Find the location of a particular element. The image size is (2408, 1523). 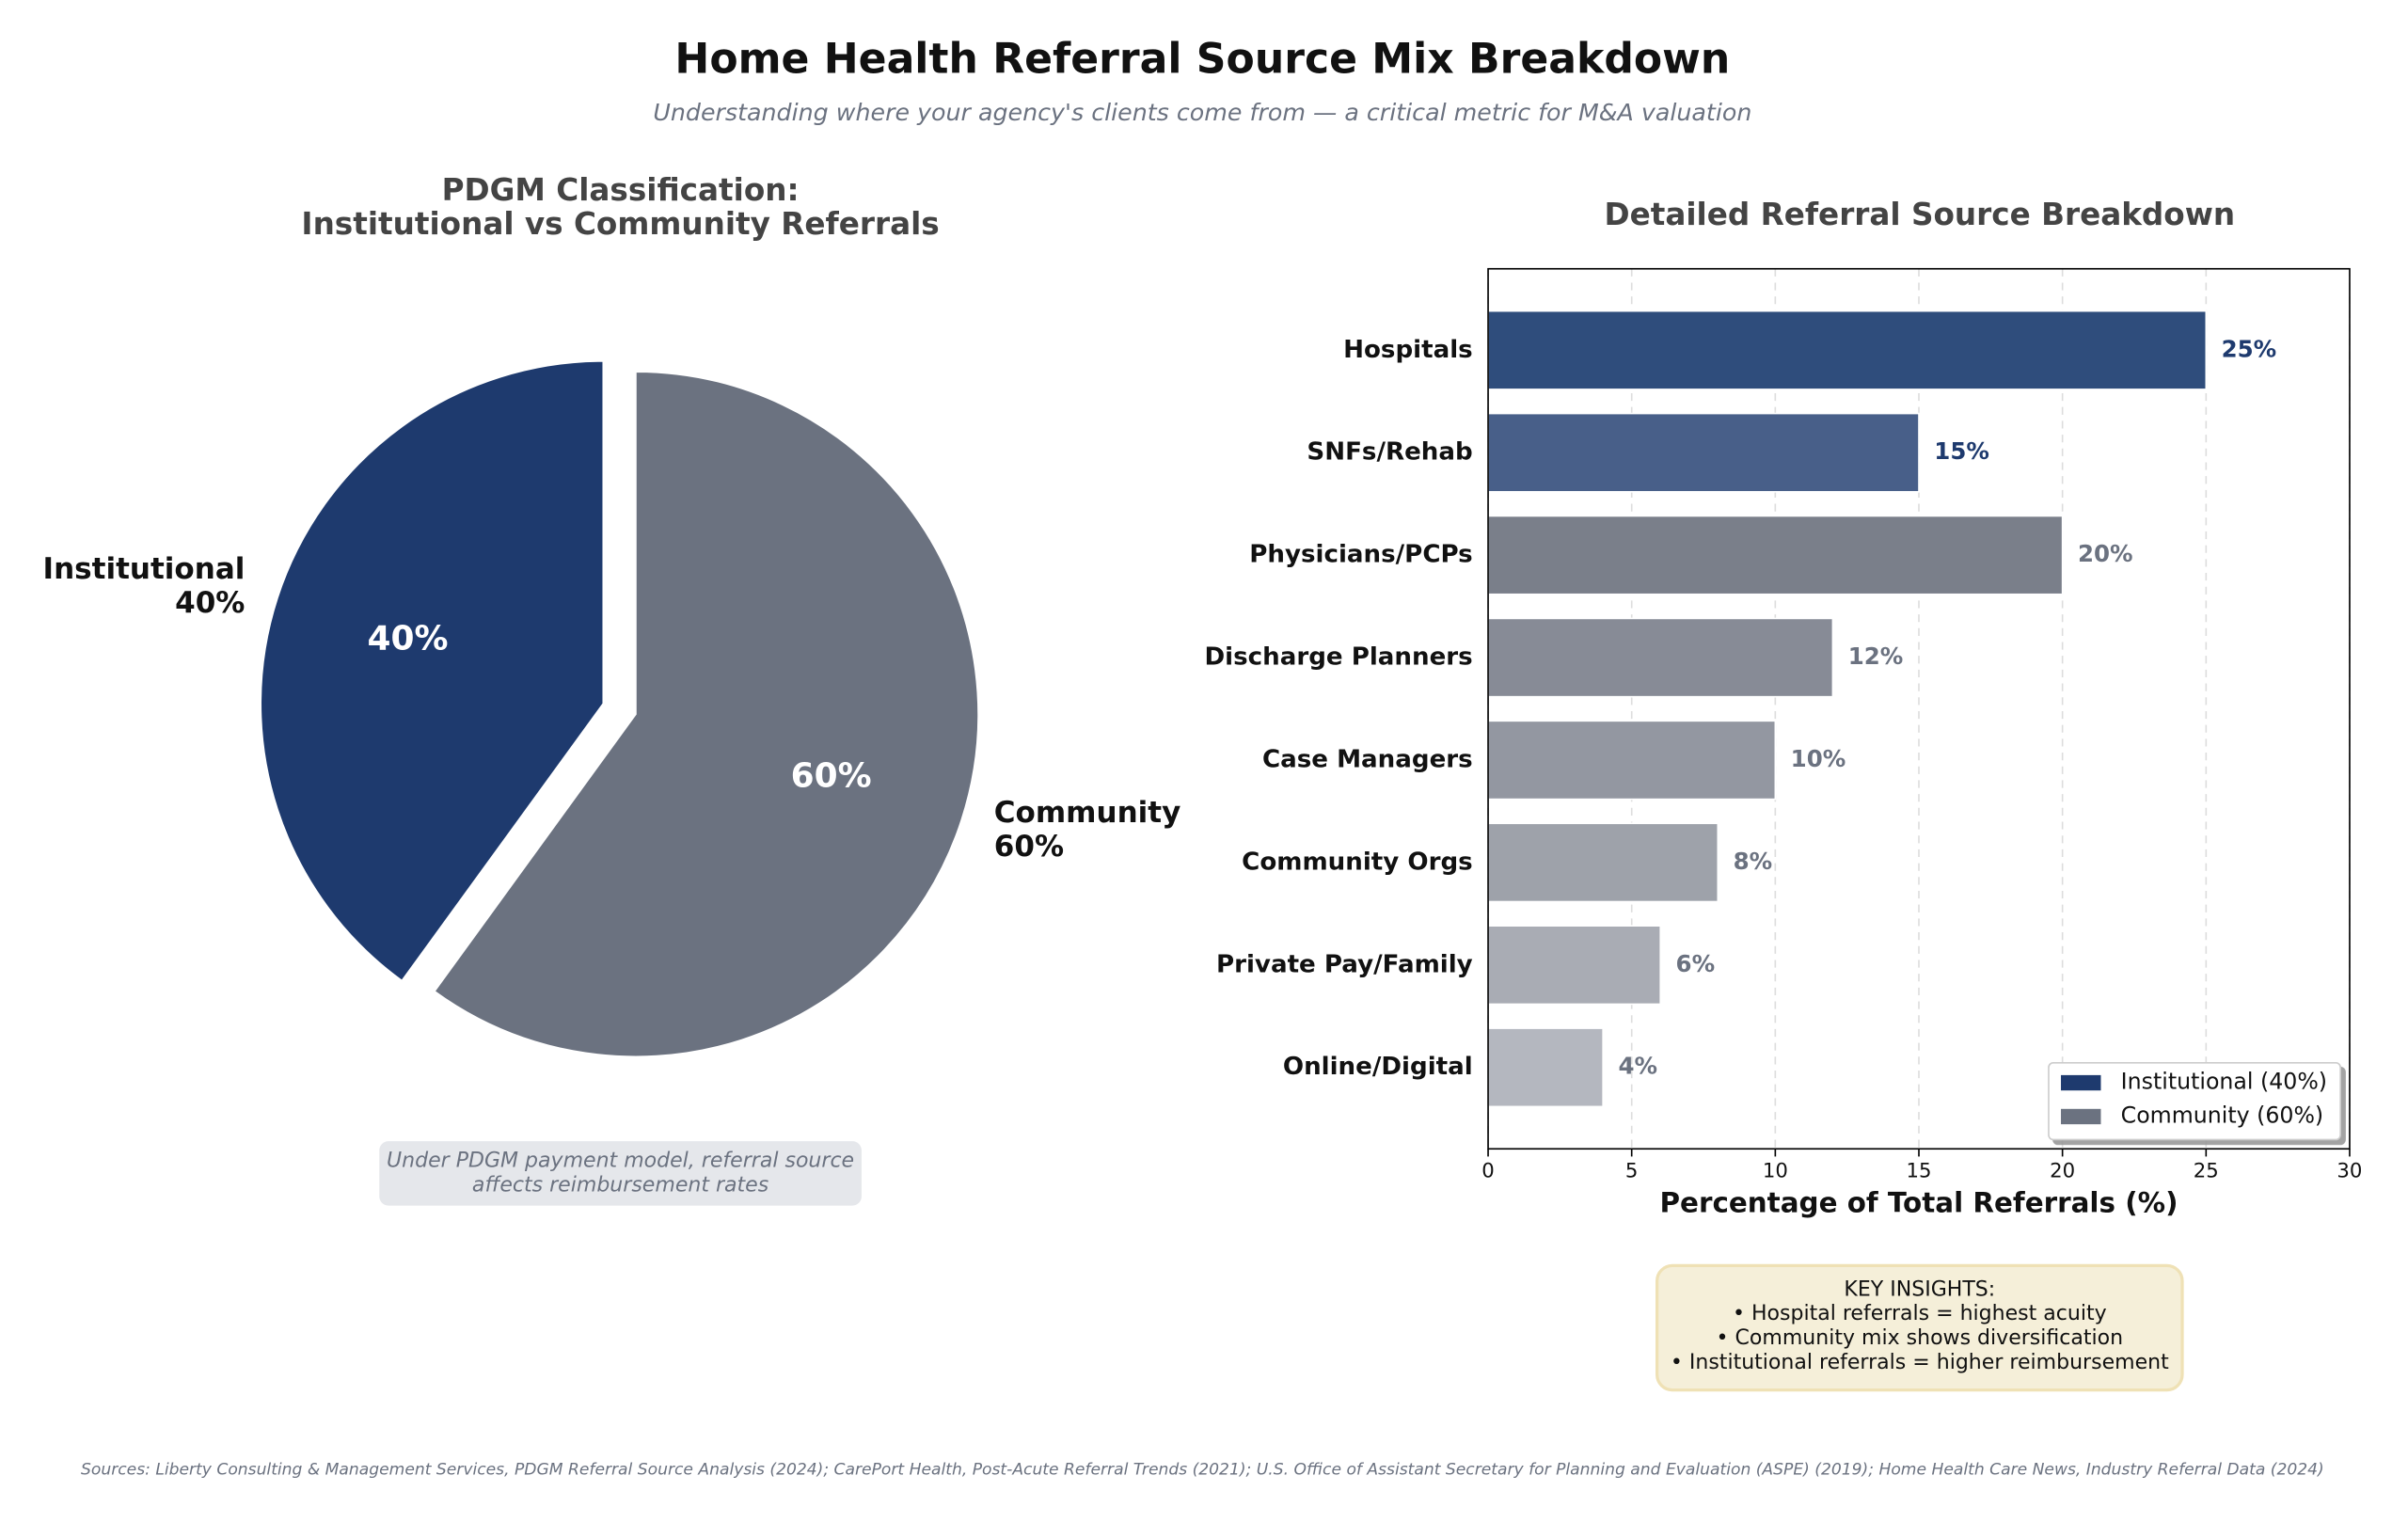

annotation-text: affects reimbursement rates is located at coordinates (621, 1185).